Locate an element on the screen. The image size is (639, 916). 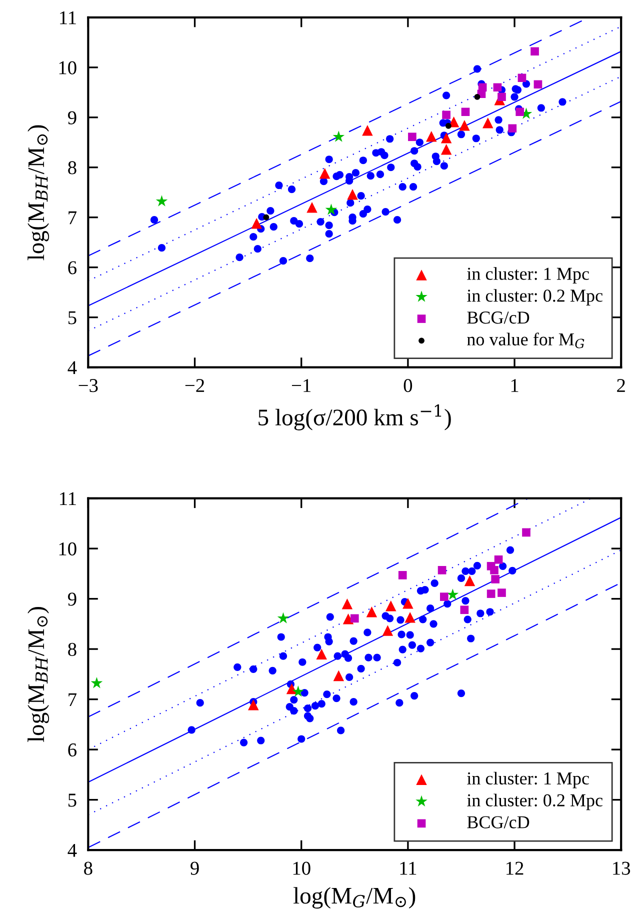
legend-label: no value for M$_{G}$ is located at coordinates (525, 340).